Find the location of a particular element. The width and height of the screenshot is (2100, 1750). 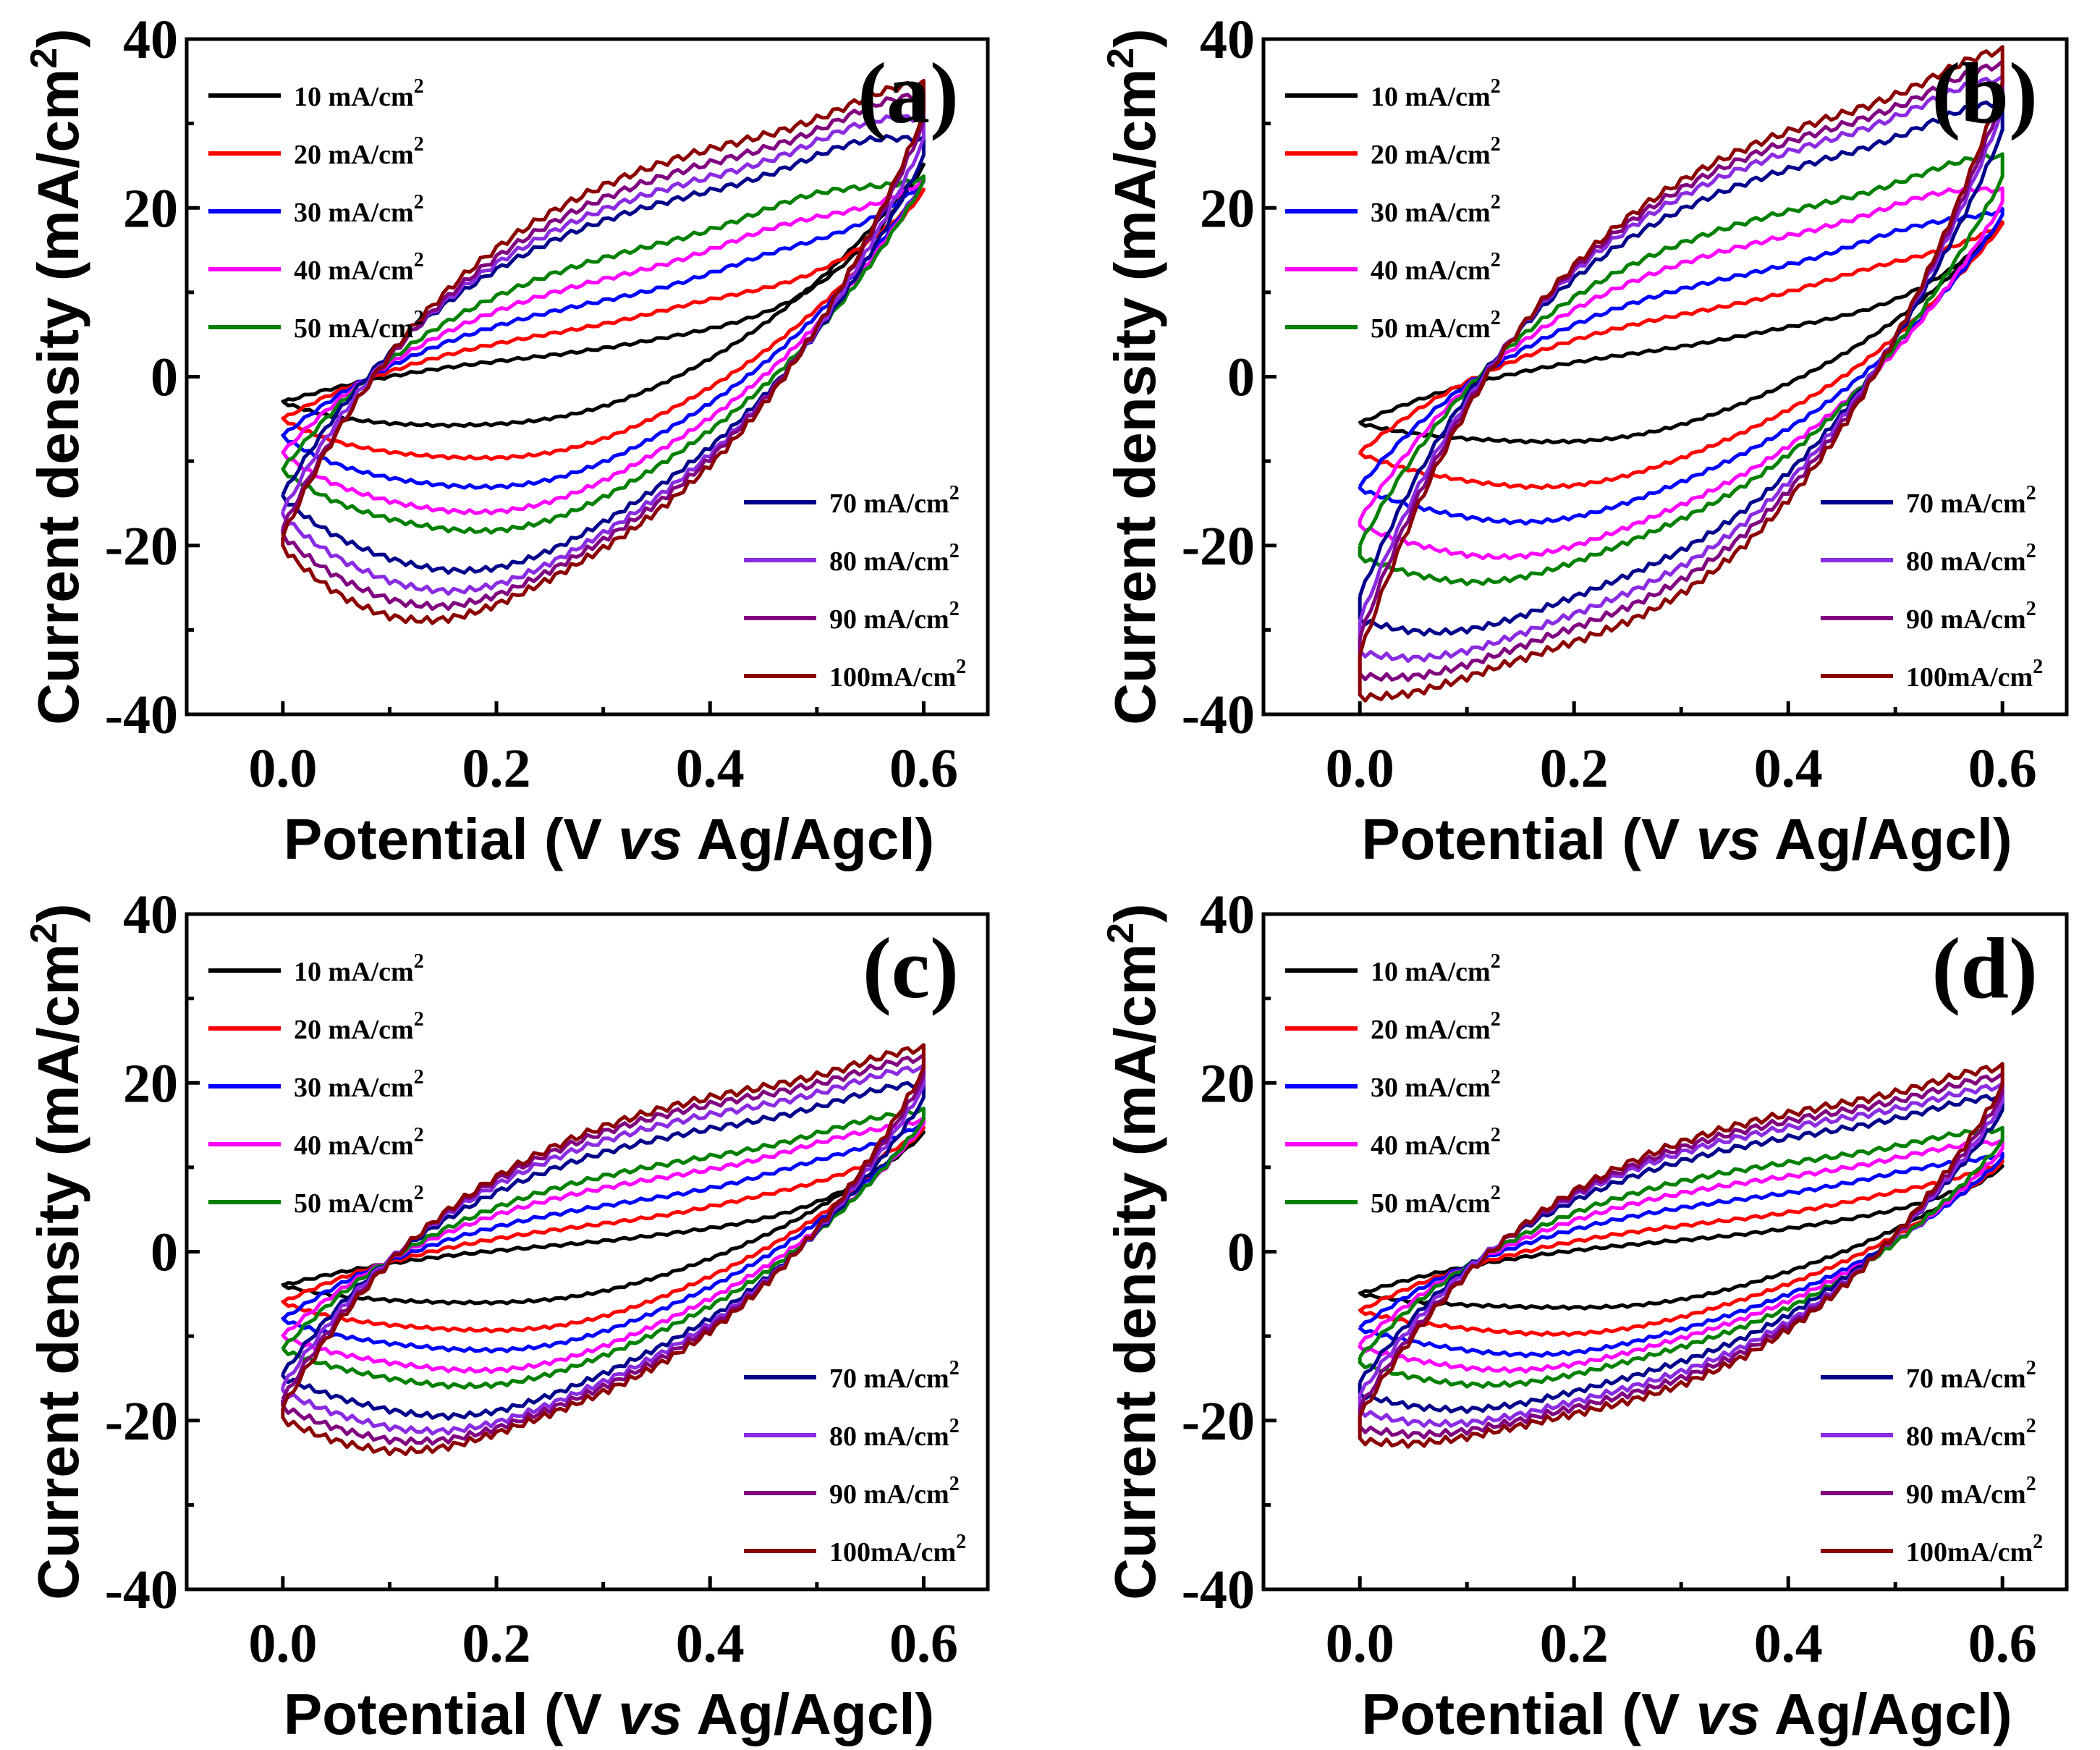

chart-a-legend-label-5-sup: 2 is located at coordinates (419, 318).